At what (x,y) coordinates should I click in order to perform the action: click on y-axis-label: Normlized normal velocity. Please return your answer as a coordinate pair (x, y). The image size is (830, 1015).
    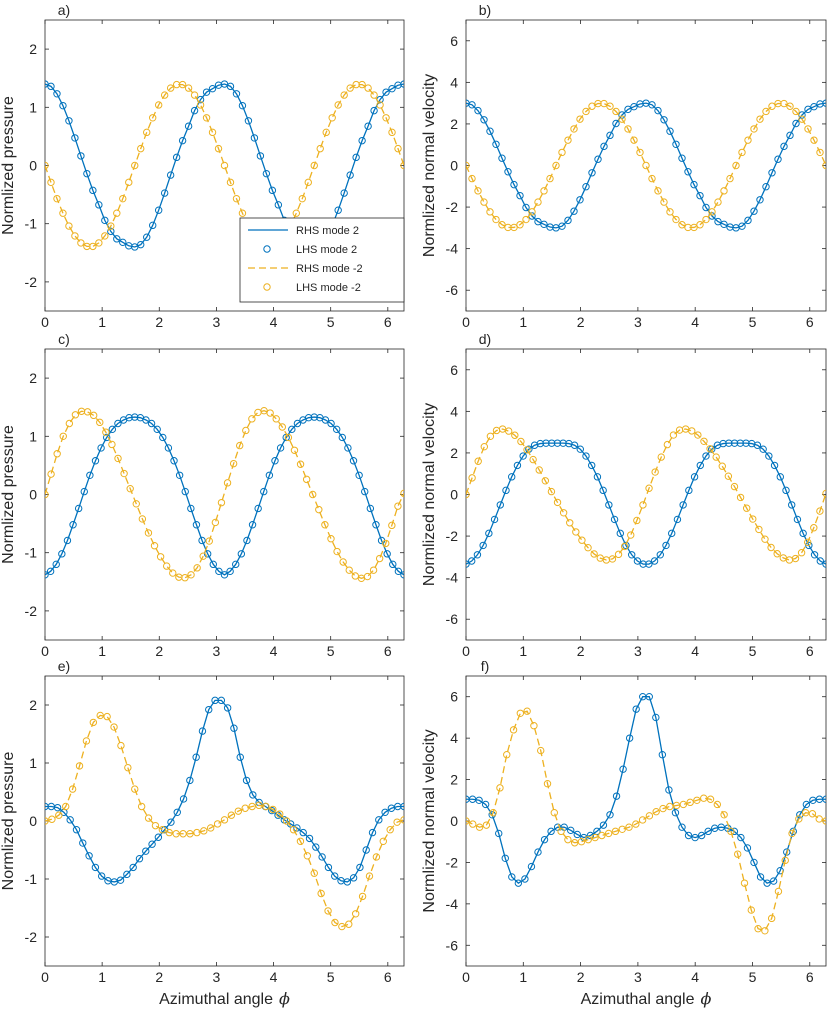
    Looking at the image, I should click on (429, 494).